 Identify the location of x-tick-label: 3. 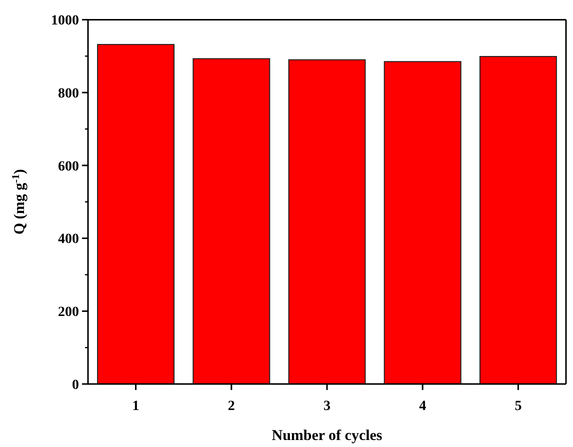
(327, 406).